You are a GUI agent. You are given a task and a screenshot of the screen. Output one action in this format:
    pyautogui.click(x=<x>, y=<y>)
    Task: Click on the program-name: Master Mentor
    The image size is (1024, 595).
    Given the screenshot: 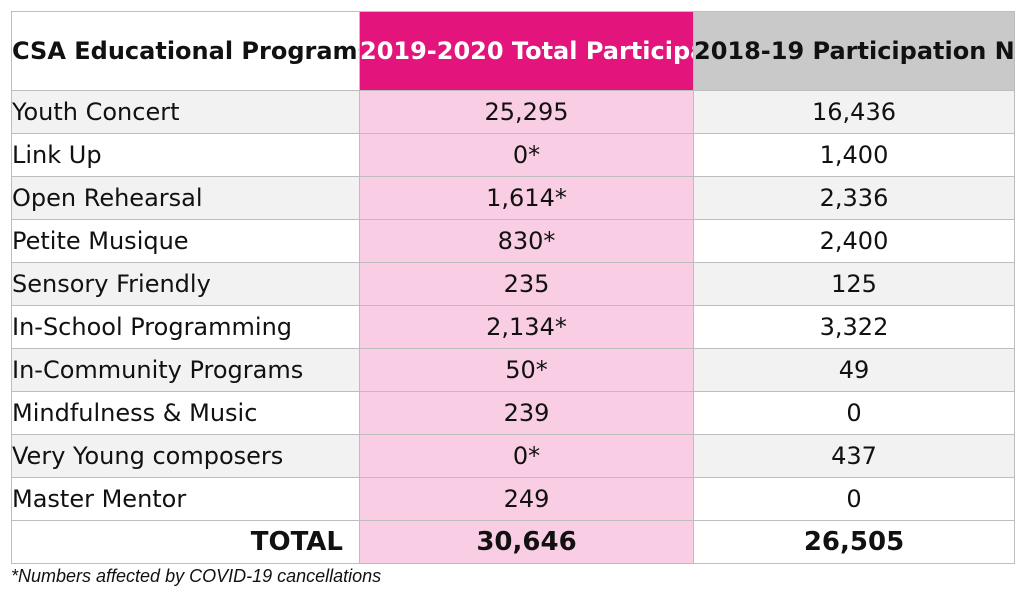 What is the action you would take?
    pyautogui.click(x=185, y=499)
    